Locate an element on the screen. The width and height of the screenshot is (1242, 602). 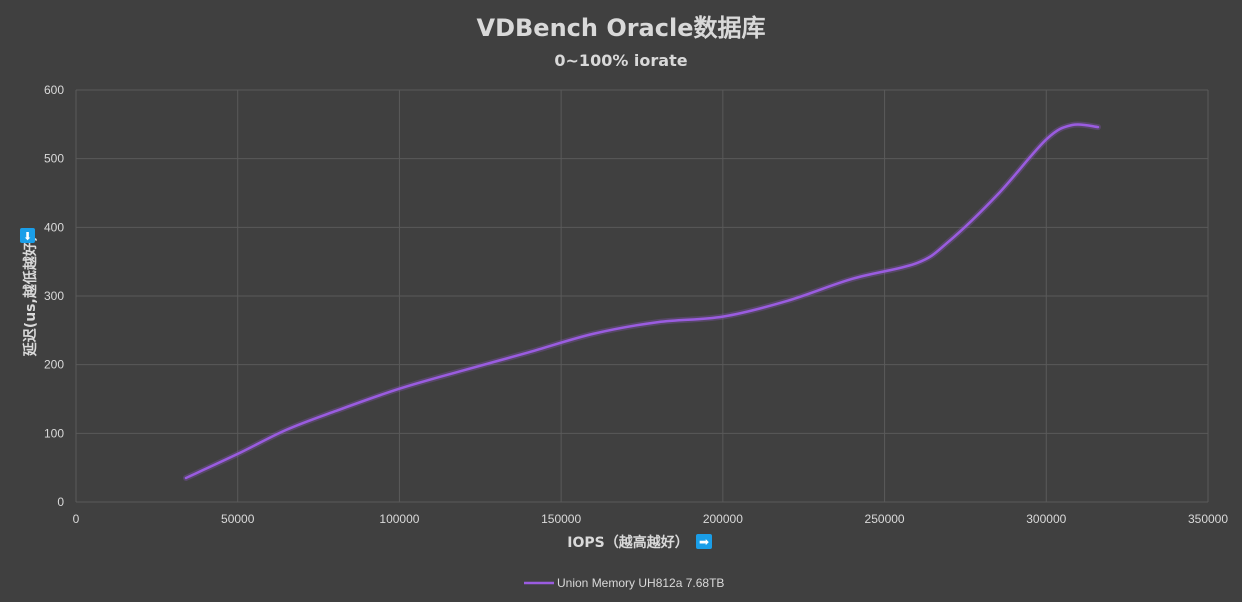
y-arrow-badge is located at coordinates (27, 235).